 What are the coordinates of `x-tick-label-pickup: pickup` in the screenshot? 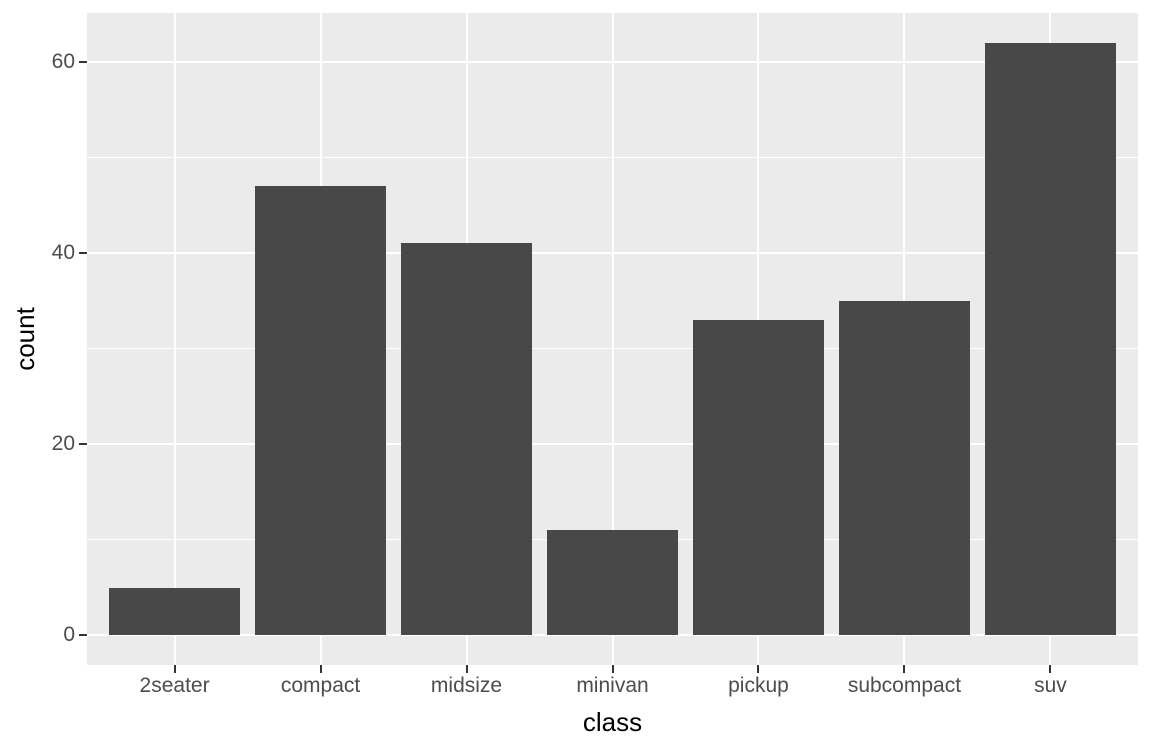 It's located at (758, 685).